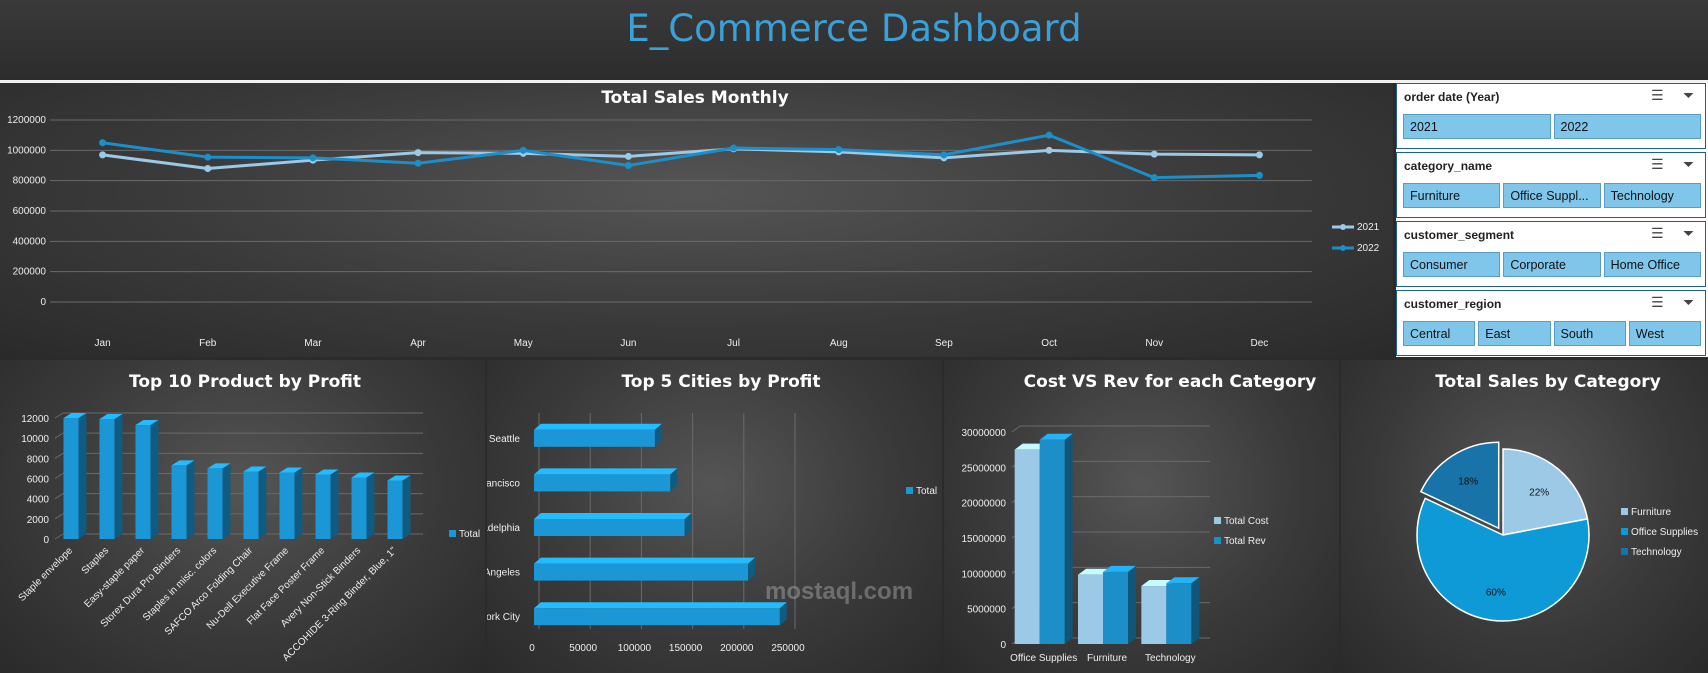 Image resolution: width=1708 pixels, height=673 pixels. I want to click on slicer-item-south: South, so click(1589, 333).